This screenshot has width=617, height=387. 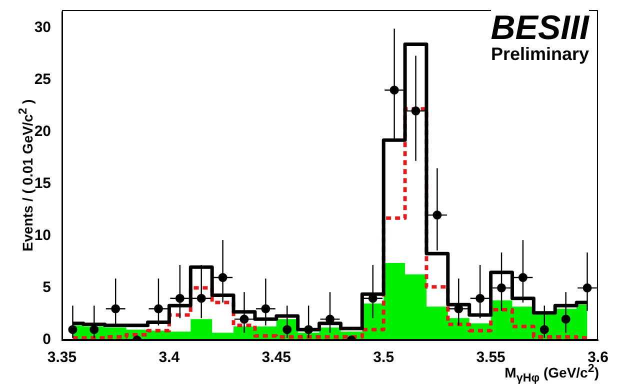 I want to click on x-tick-label: 3.5, so click(x=383, y=357).